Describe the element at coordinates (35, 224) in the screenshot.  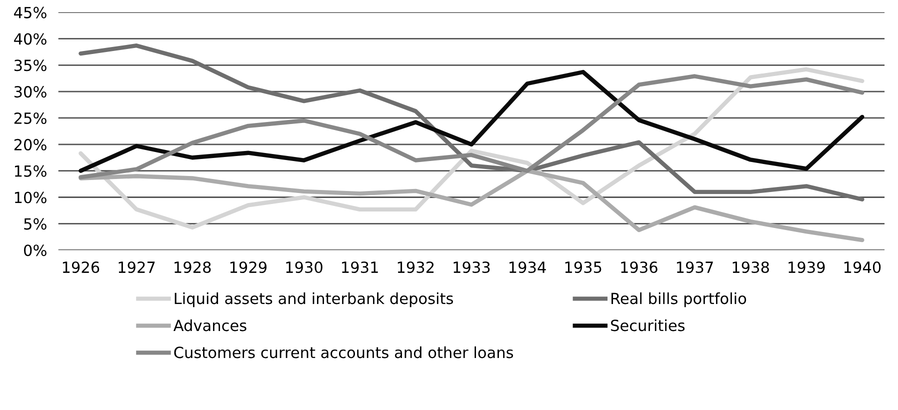
I see `y-tick-label: 5%` at that location.